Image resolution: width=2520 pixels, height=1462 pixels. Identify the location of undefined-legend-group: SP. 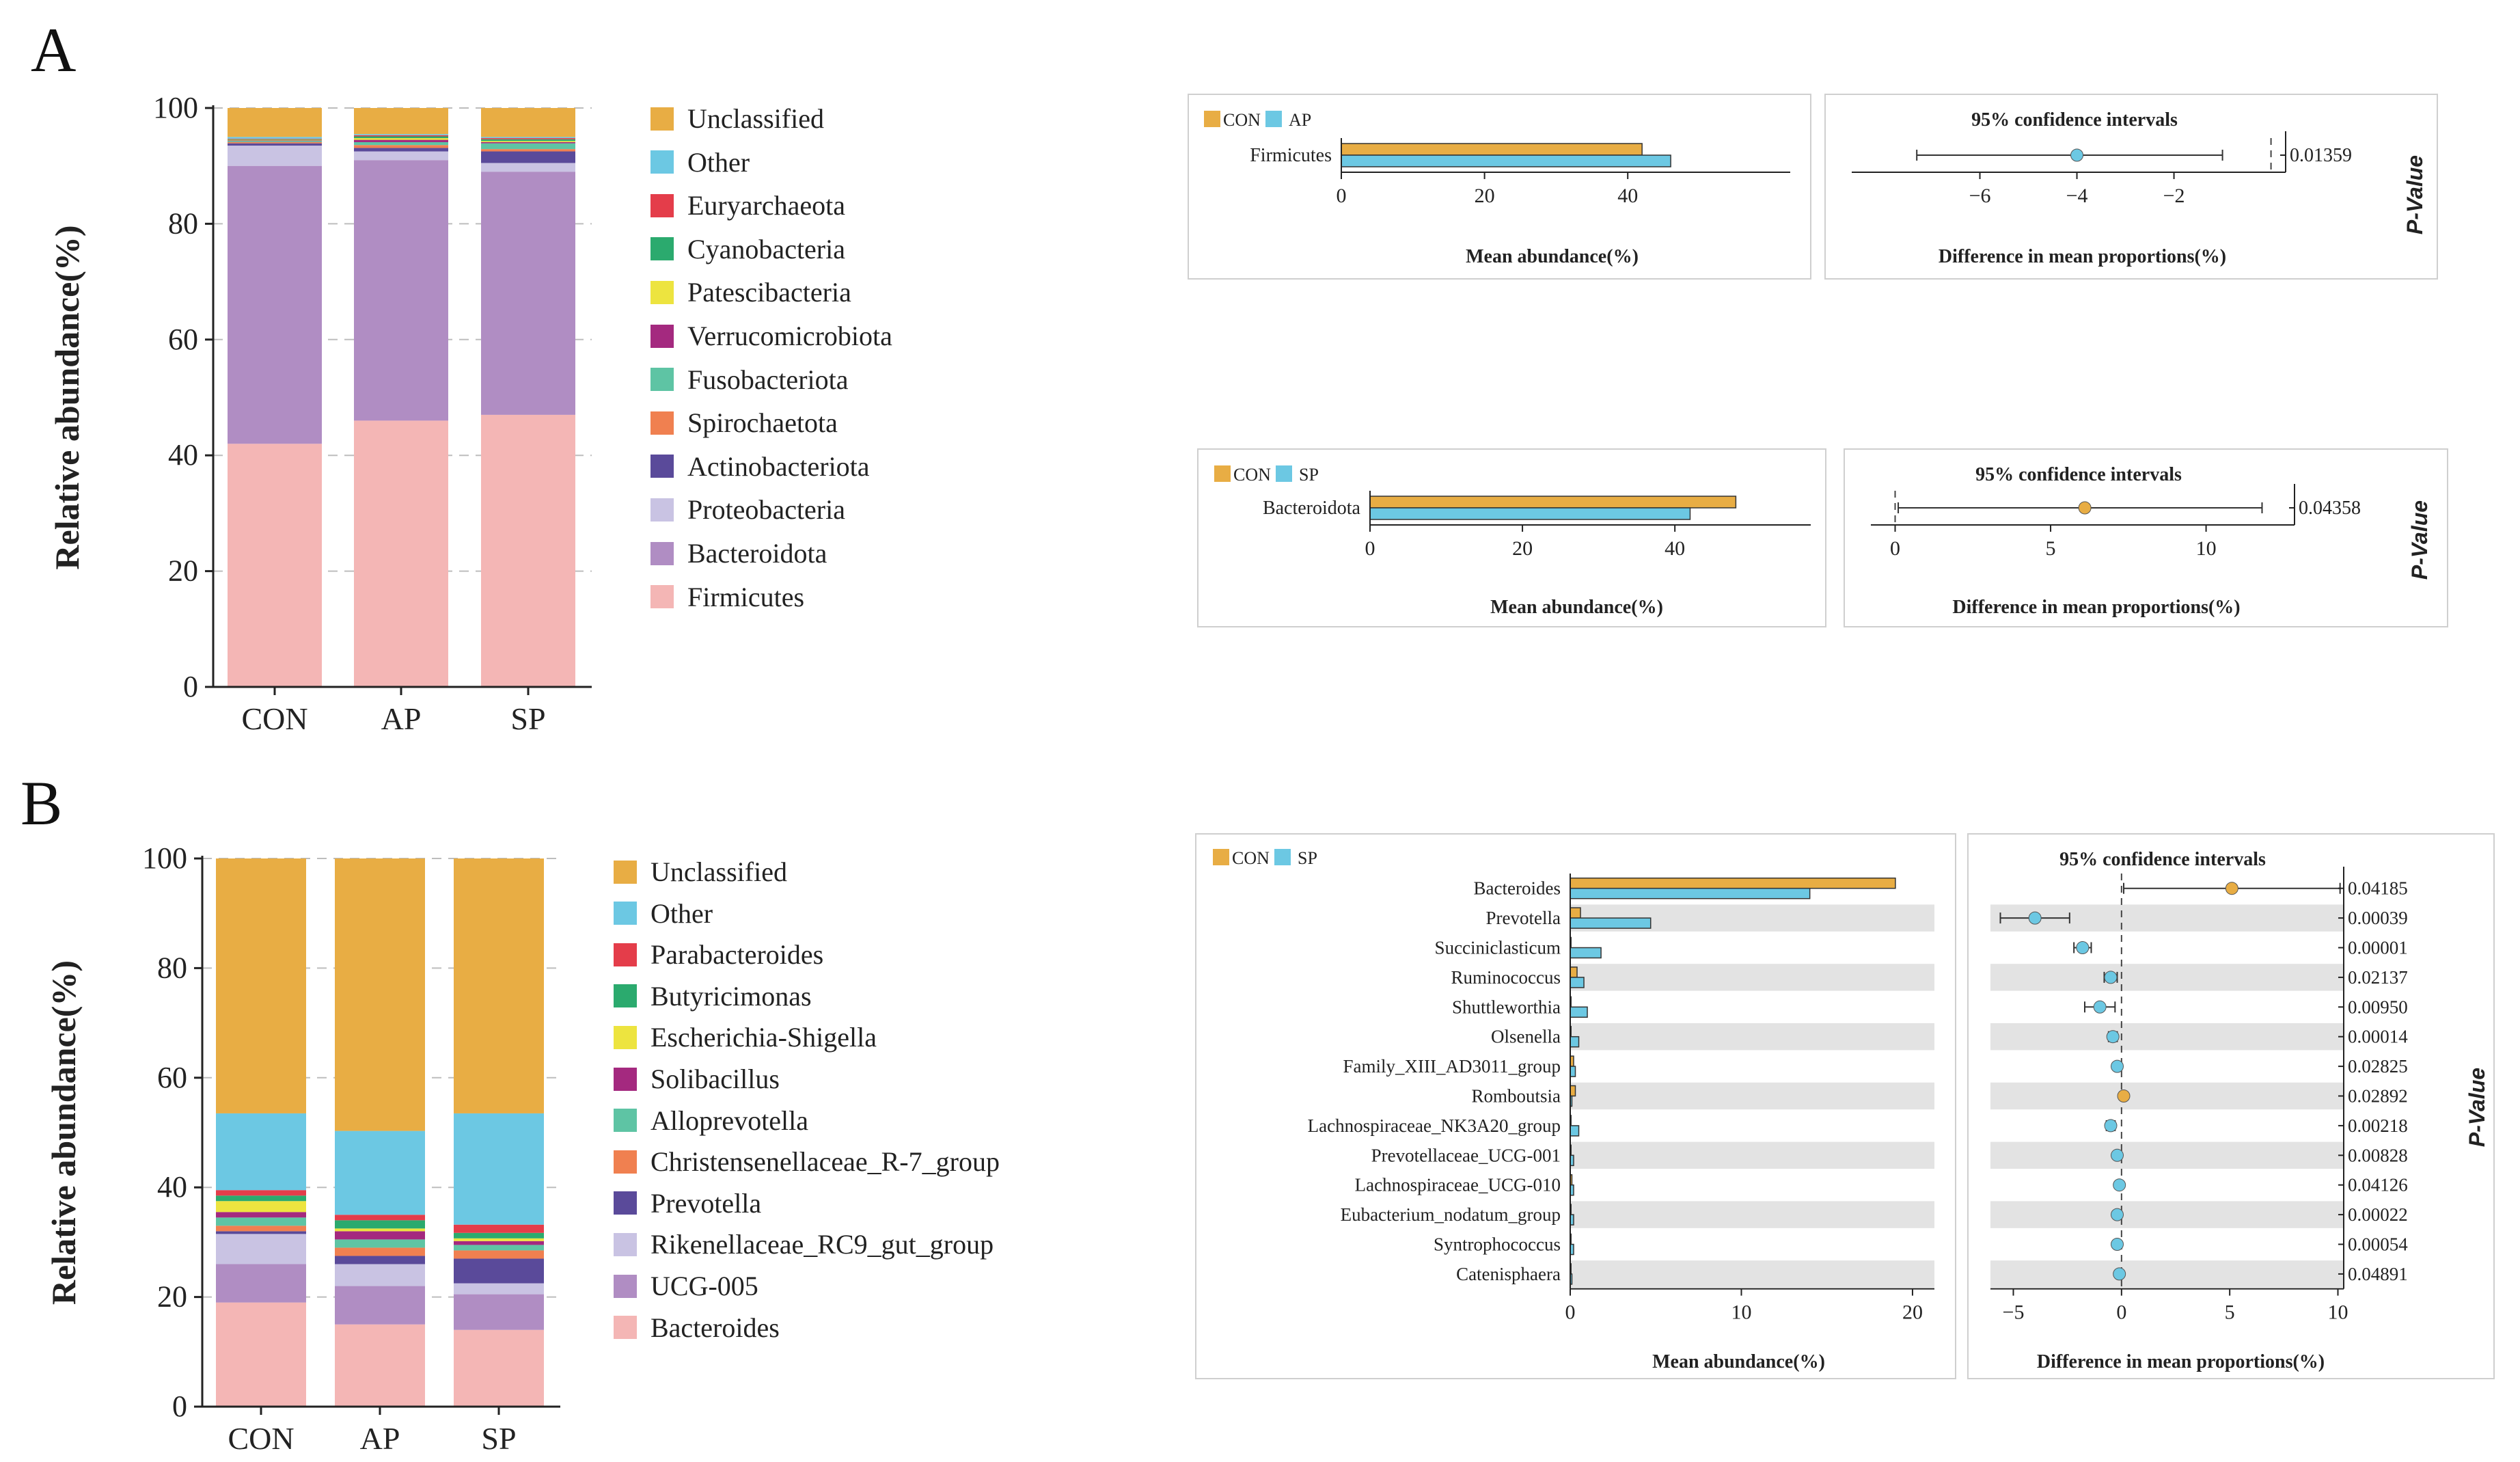
(1309, 475).